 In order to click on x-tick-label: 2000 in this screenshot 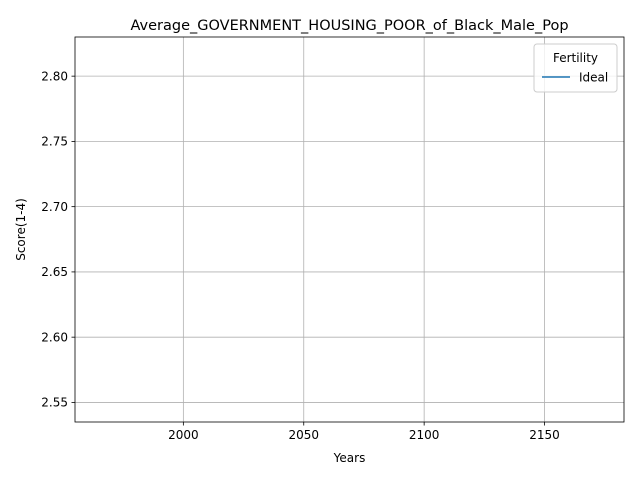, I will do `click(183, 435)`.